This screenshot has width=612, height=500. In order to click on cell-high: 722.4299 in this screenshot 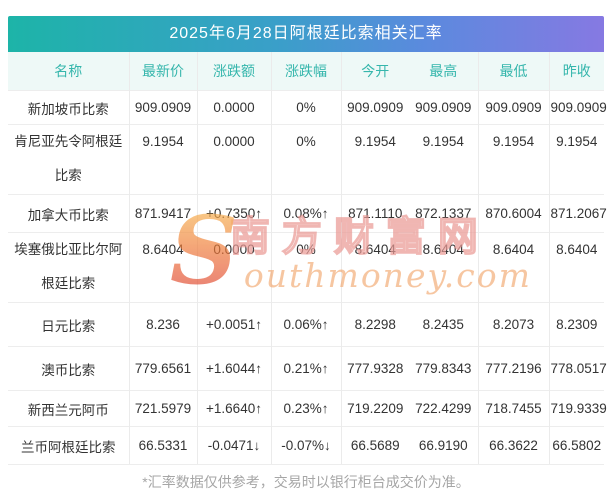, I will do `click(443, 408)`.